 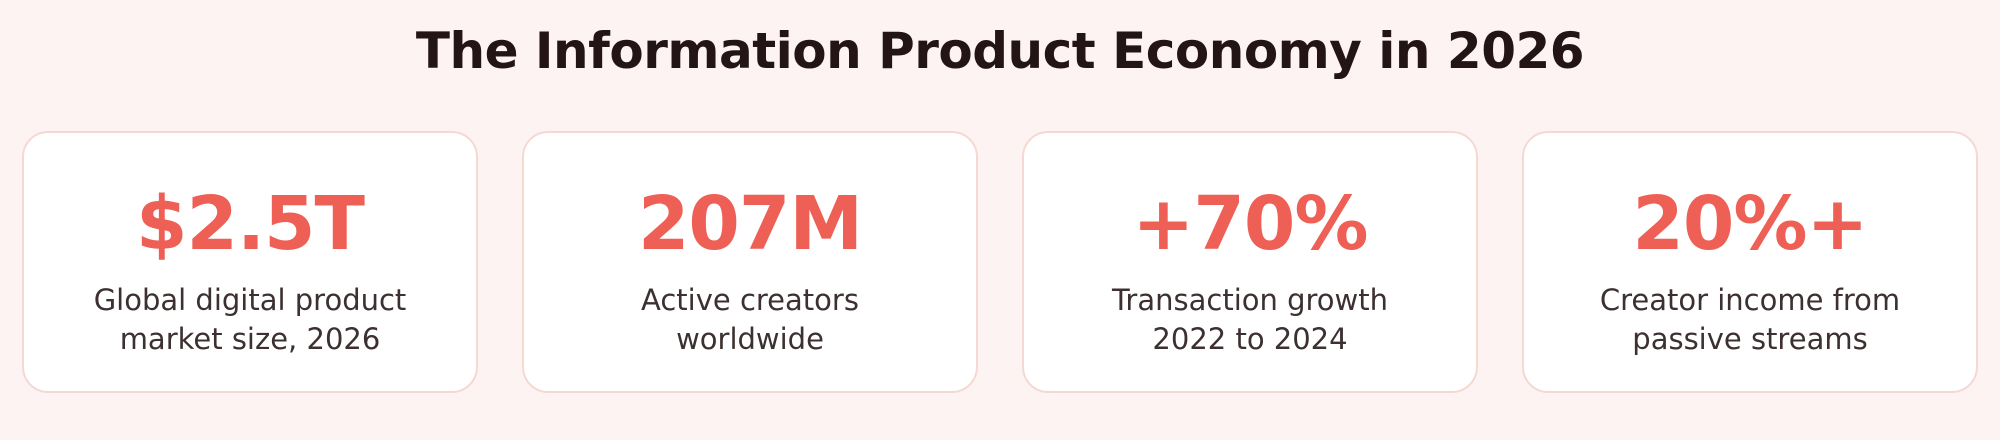 I want to click on stat-label-line: passive streams, so click(x=1750, y=339).